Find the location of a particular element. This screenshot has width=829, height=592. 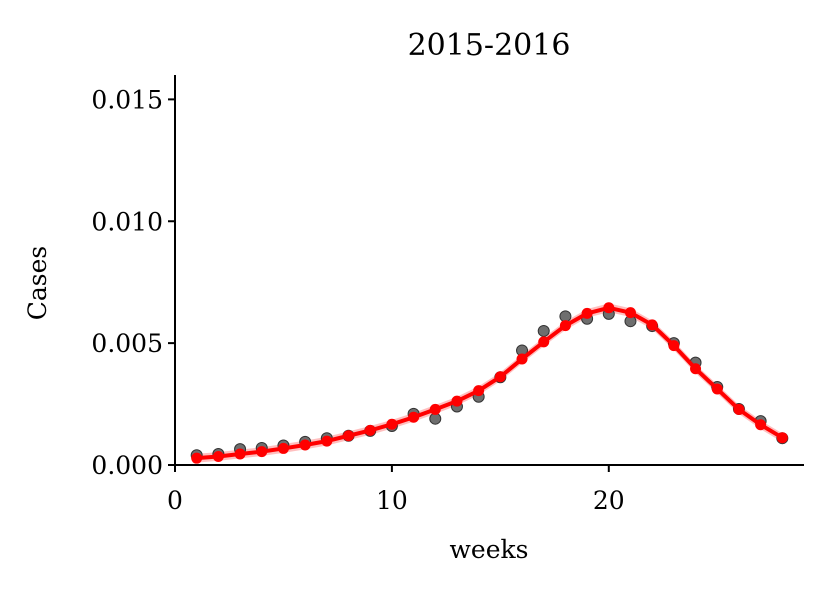

observed-point is located at coordinates (543, 330).